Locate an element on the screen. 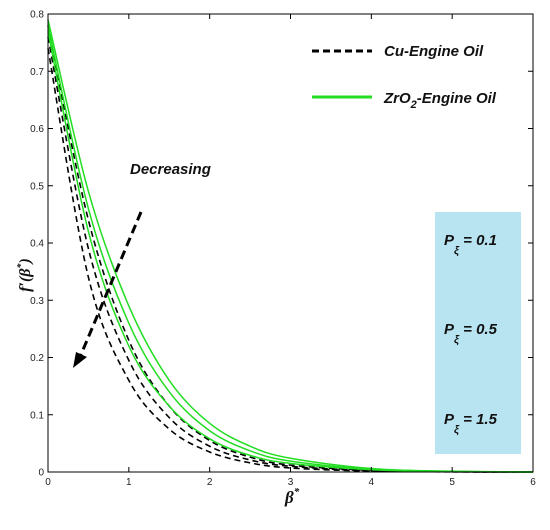 This screenshot has height=530, width=550. legend-label-cu: Cu-Engine Oil is located at coordinates (434, 51).